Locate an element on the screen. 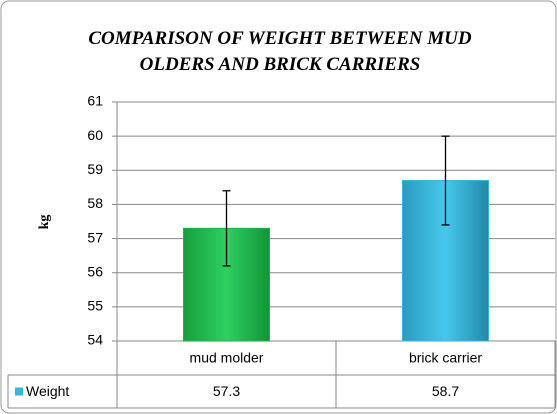 Image resolution: width=557 pixels, height=414 pixels. y-tick-label: 60 is located at coordinates (95, 135).